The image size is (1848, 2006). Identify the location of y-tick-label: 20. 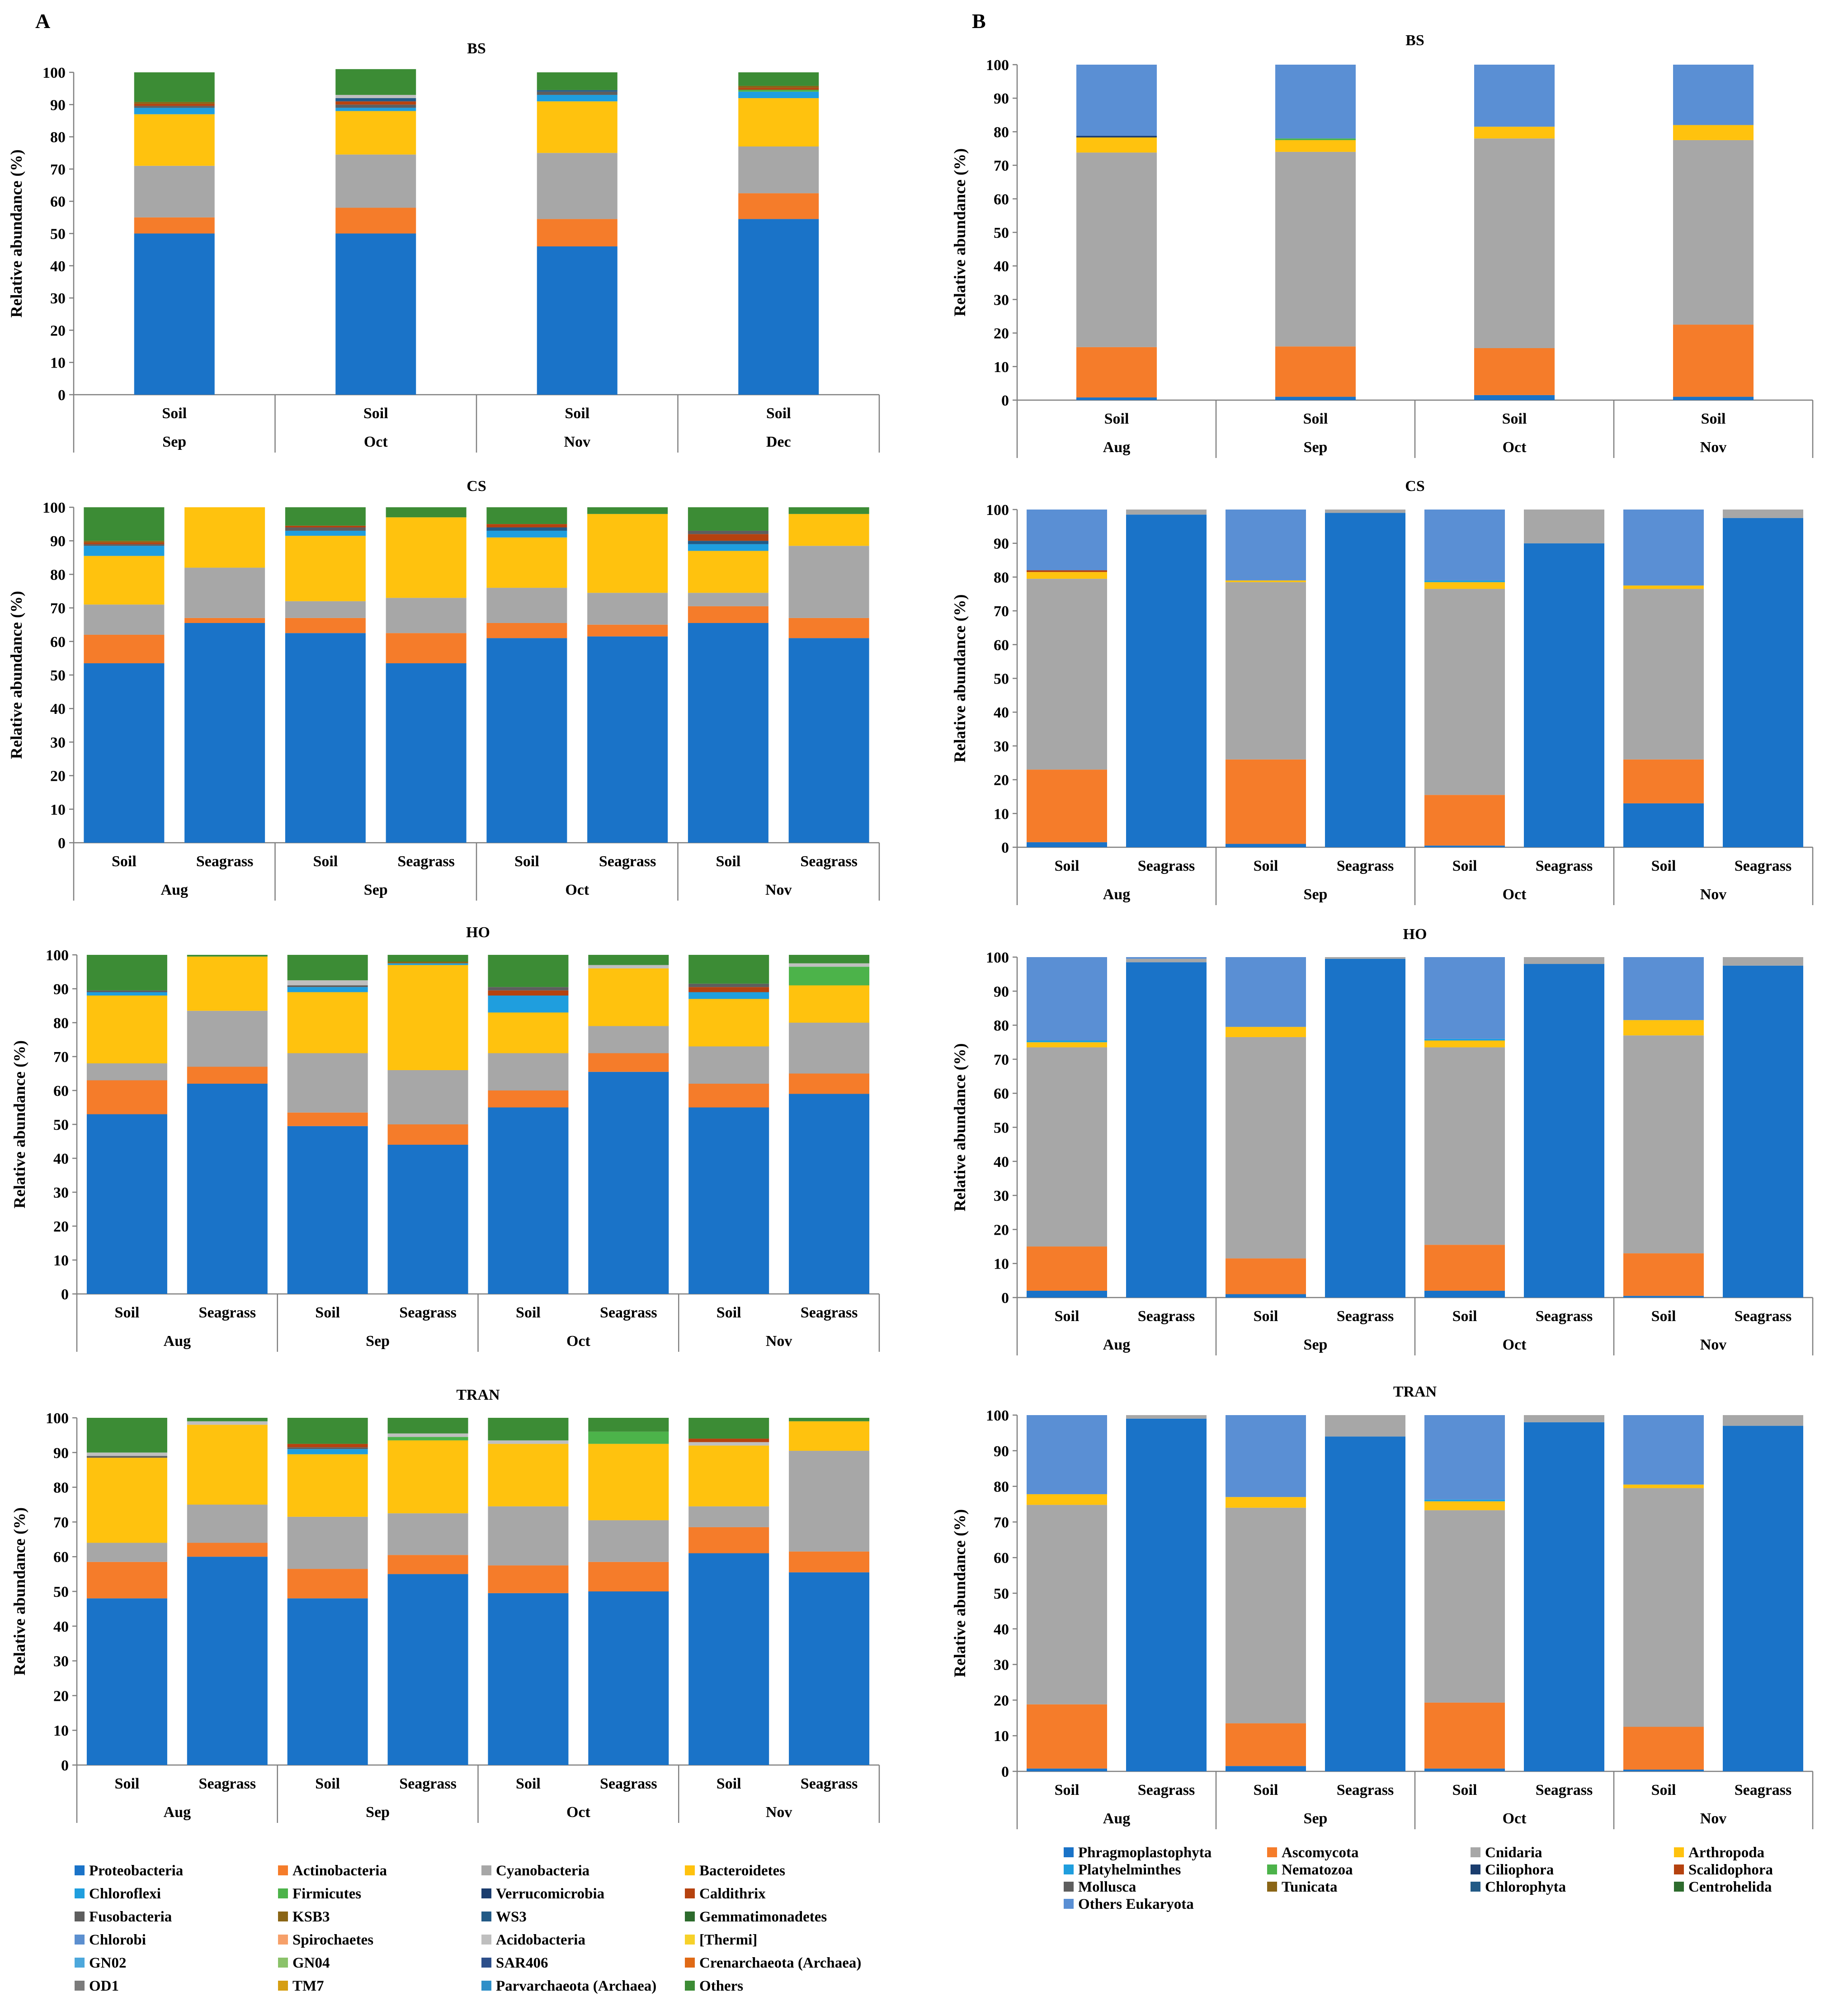
(58, 330).